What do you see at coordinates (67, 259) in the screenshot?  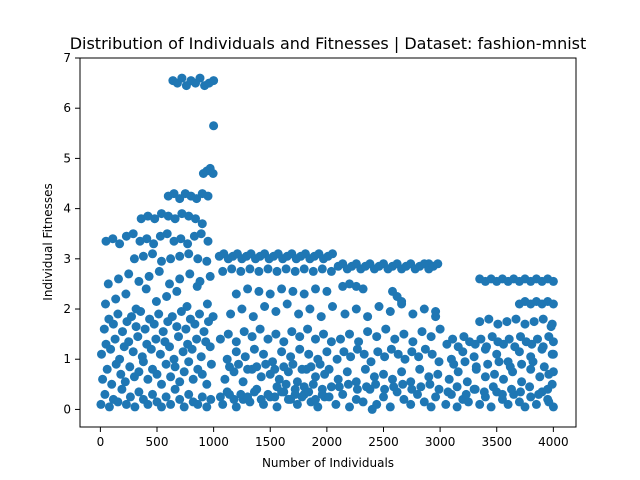 I see `y-tick-label: 3` at bounding box center [67, 259].